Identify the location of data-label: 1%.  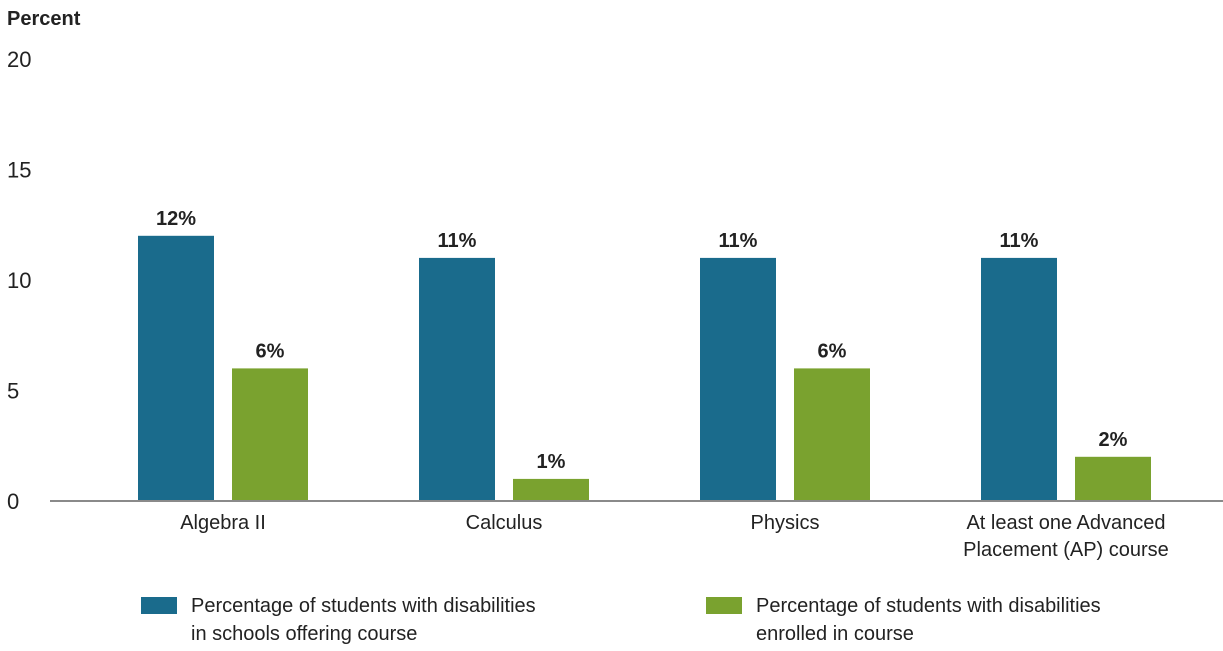
(551, 462).